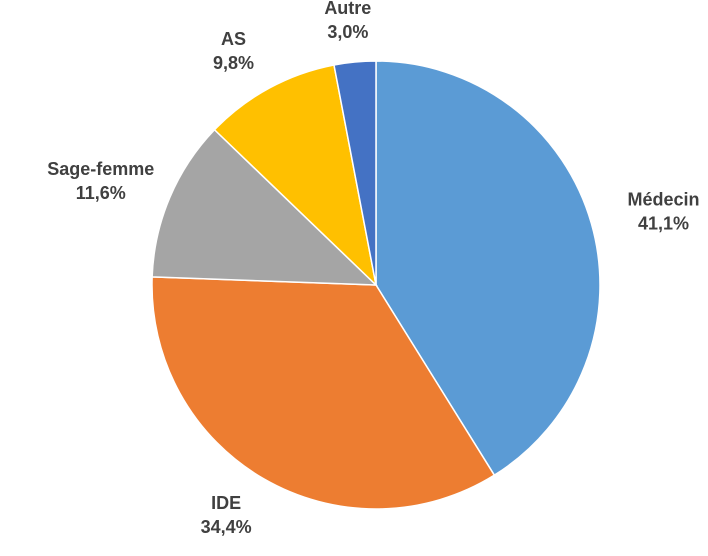 This screenshot has width=708, height=556. What do you see at coordinates (226, 527) in the screenshot?
I see `slice-value-label: 34,4%` at bounding box center [226, 527].